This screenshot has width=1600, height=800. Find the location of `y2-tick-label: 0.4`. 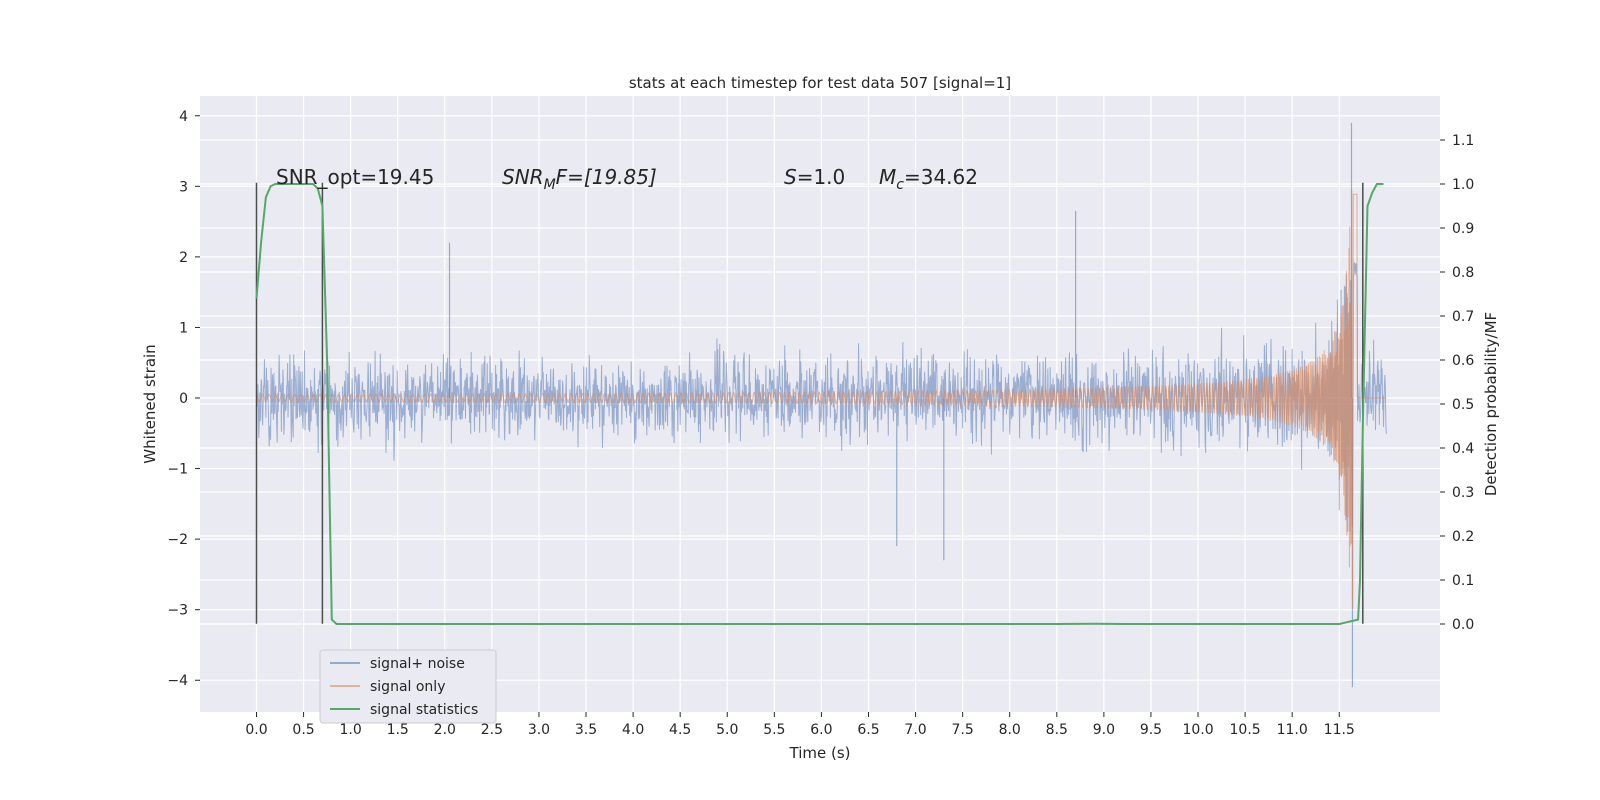

y2-tick-label: 0.4 is located at coordinates (1463, 449).